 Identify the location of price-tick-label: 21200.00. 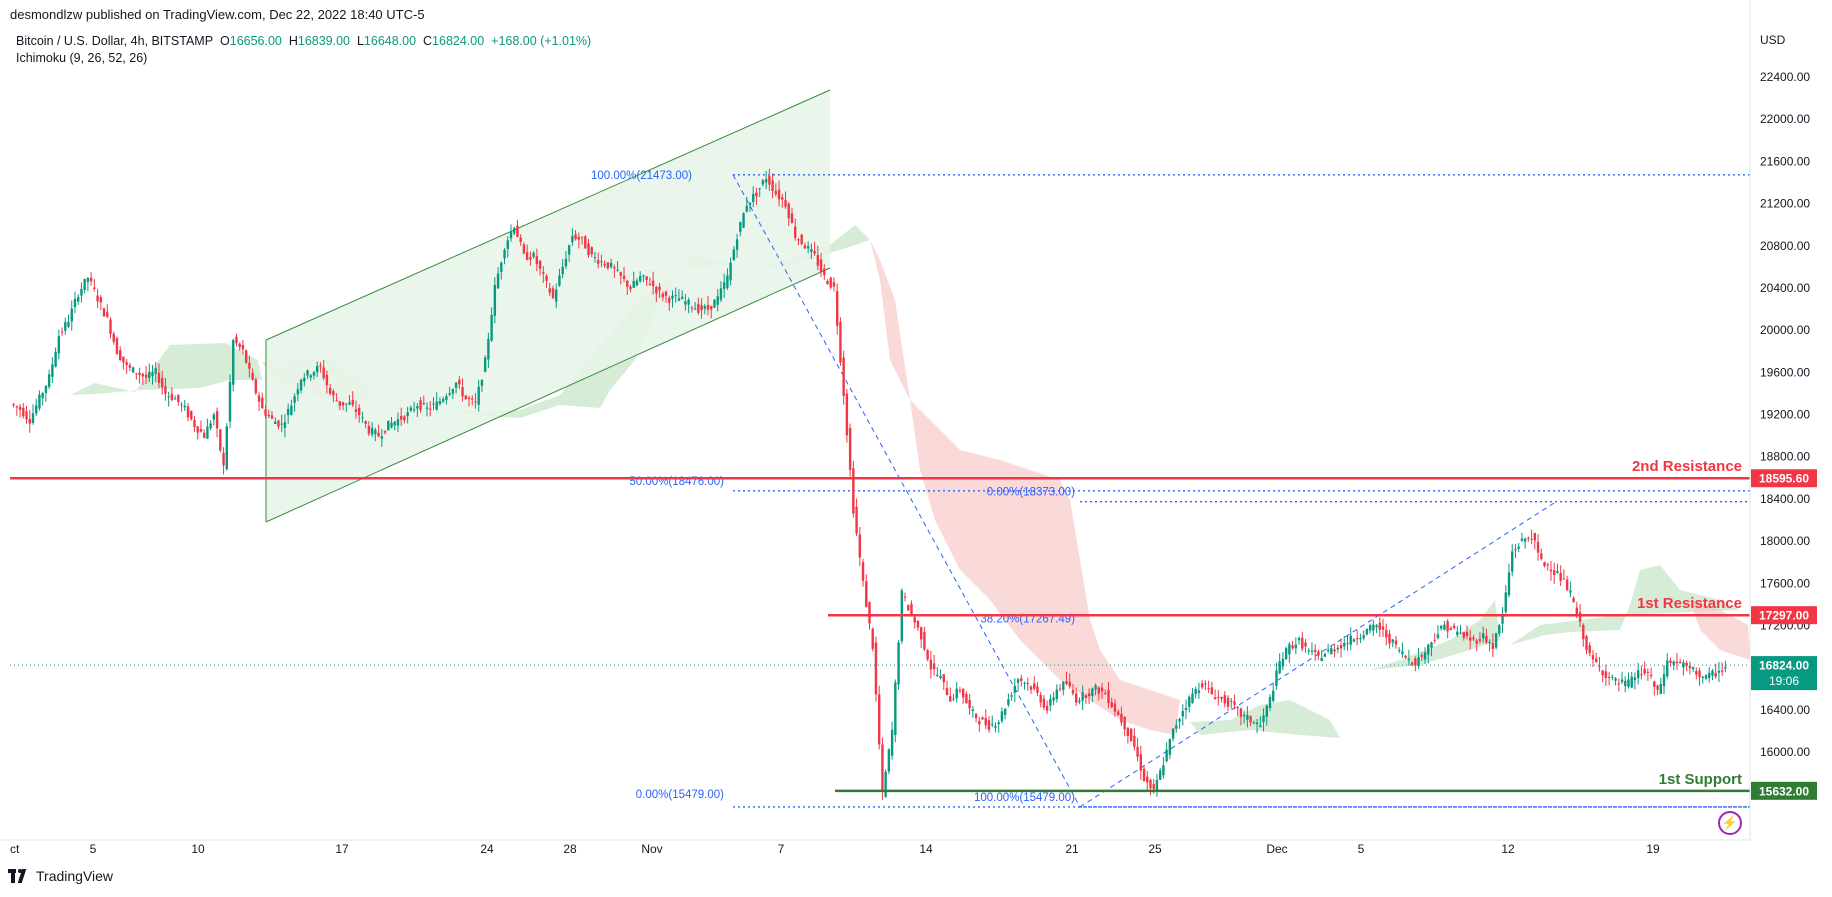
(1785, 204).